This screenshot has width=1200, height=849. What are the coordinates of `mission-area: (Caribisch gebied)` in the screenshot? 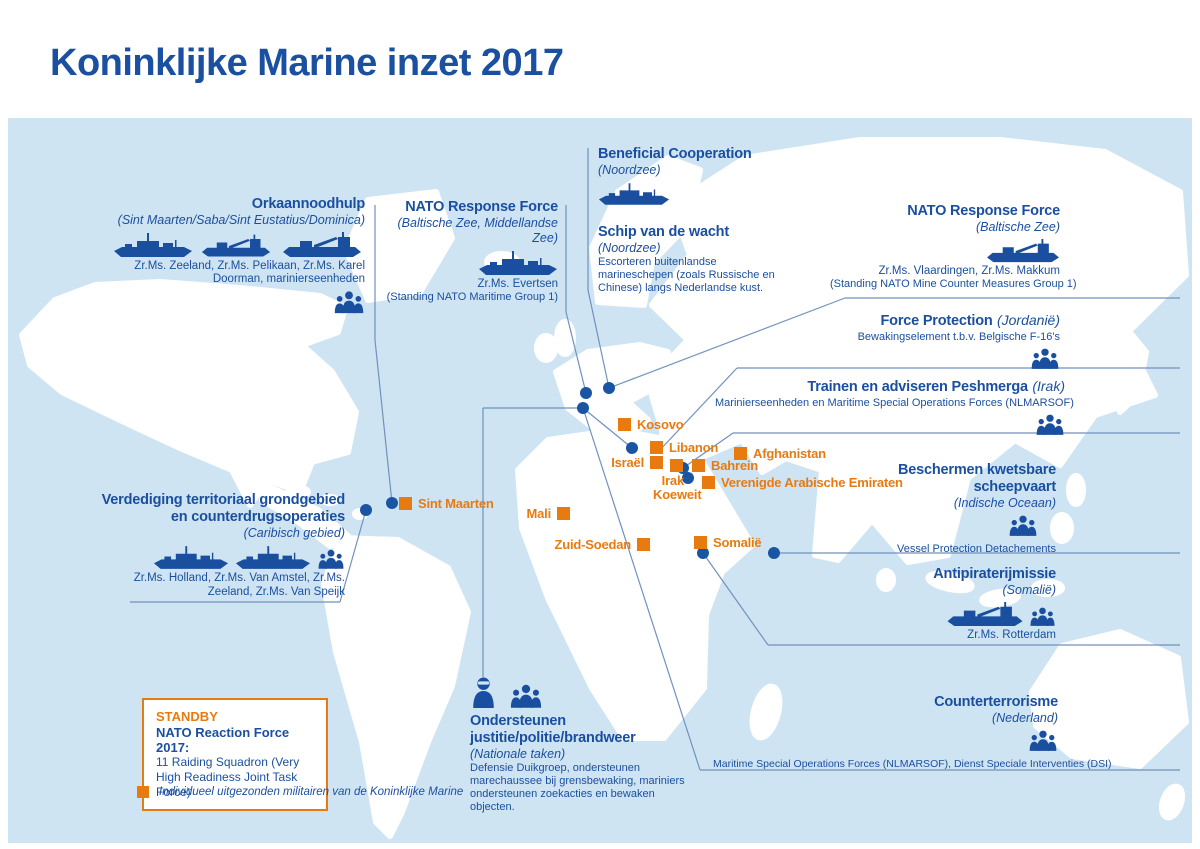 It's located at (294, 533).